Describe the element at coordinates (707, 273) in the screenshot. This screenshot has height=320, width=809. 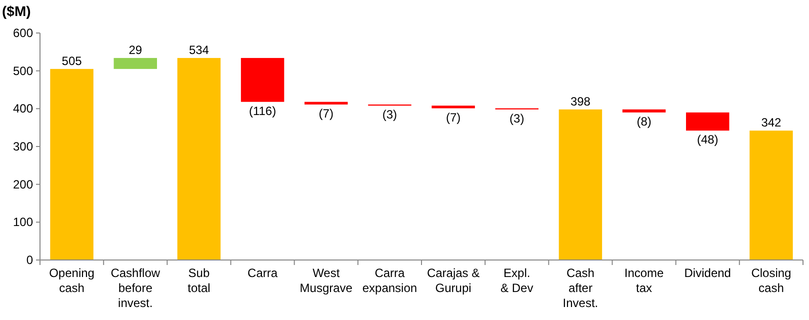
I see `x-tick-label: Dividend` at that location.